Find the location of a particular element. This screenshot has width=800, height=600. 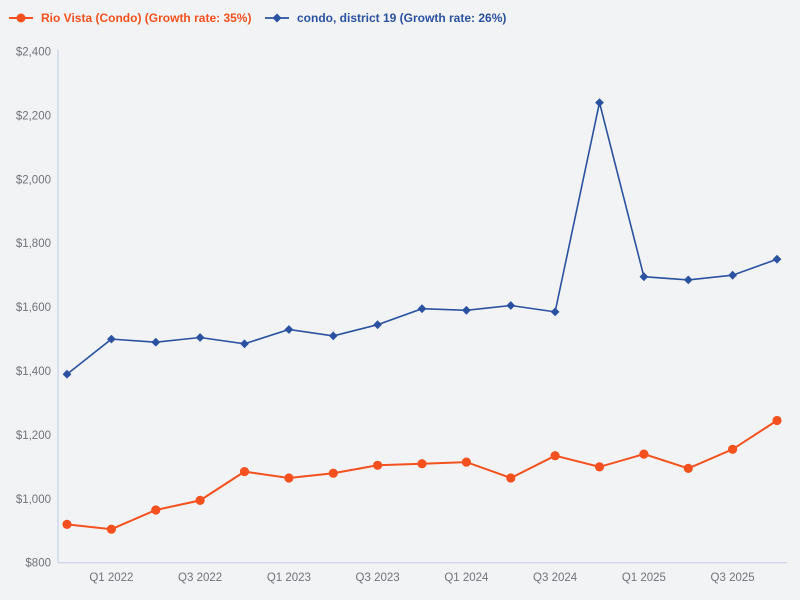

legend-item-district-19: condo, district 19 (Growth rate: 26%) is located at coordinates (385, 18).